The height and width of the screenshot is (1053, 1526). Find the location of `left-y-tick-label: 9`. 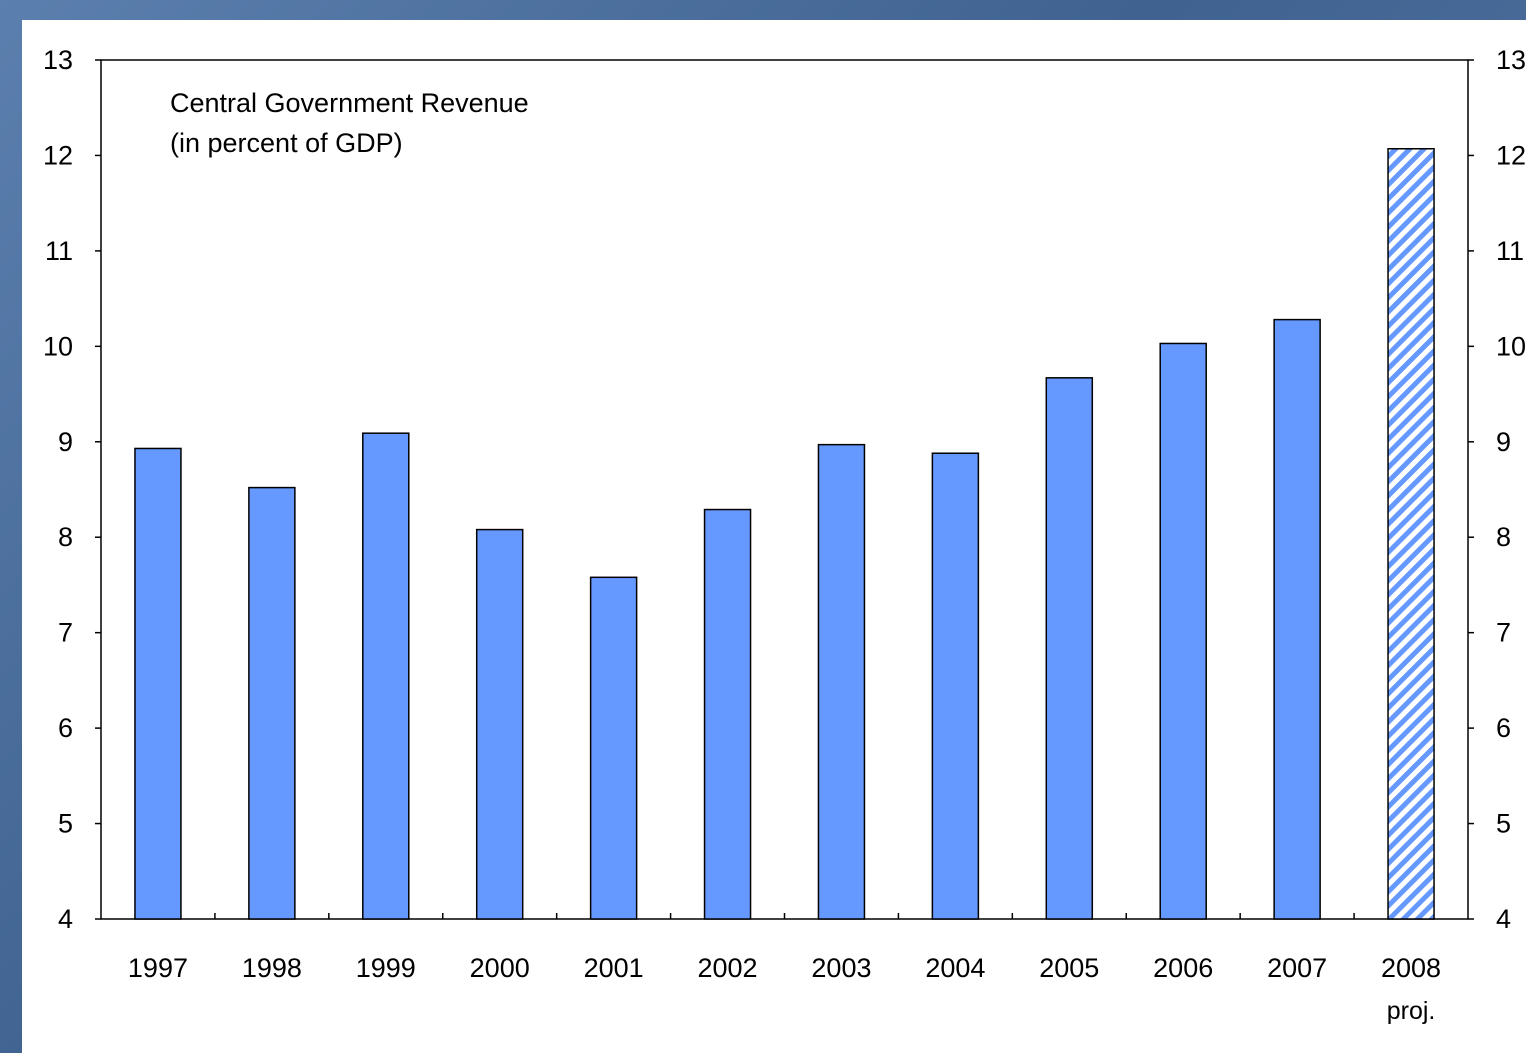

left-y-tick-label: 9 is located at coordinates (65, 442).